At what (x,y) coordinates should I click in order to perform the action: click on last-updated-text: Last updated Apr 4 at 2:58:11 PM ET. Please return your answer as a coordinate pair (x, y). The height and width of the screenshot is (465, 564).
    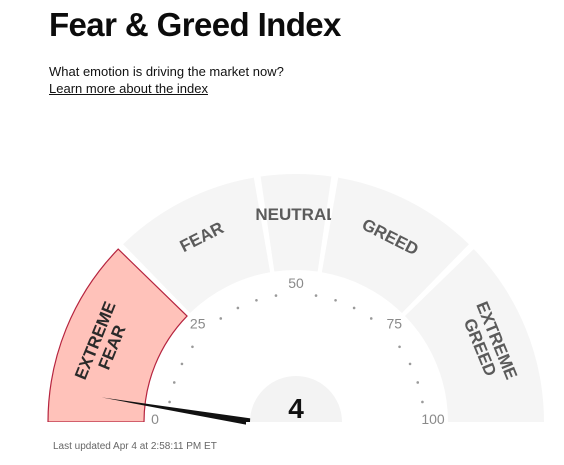
    Looking at the image, I should click on (135, 446).